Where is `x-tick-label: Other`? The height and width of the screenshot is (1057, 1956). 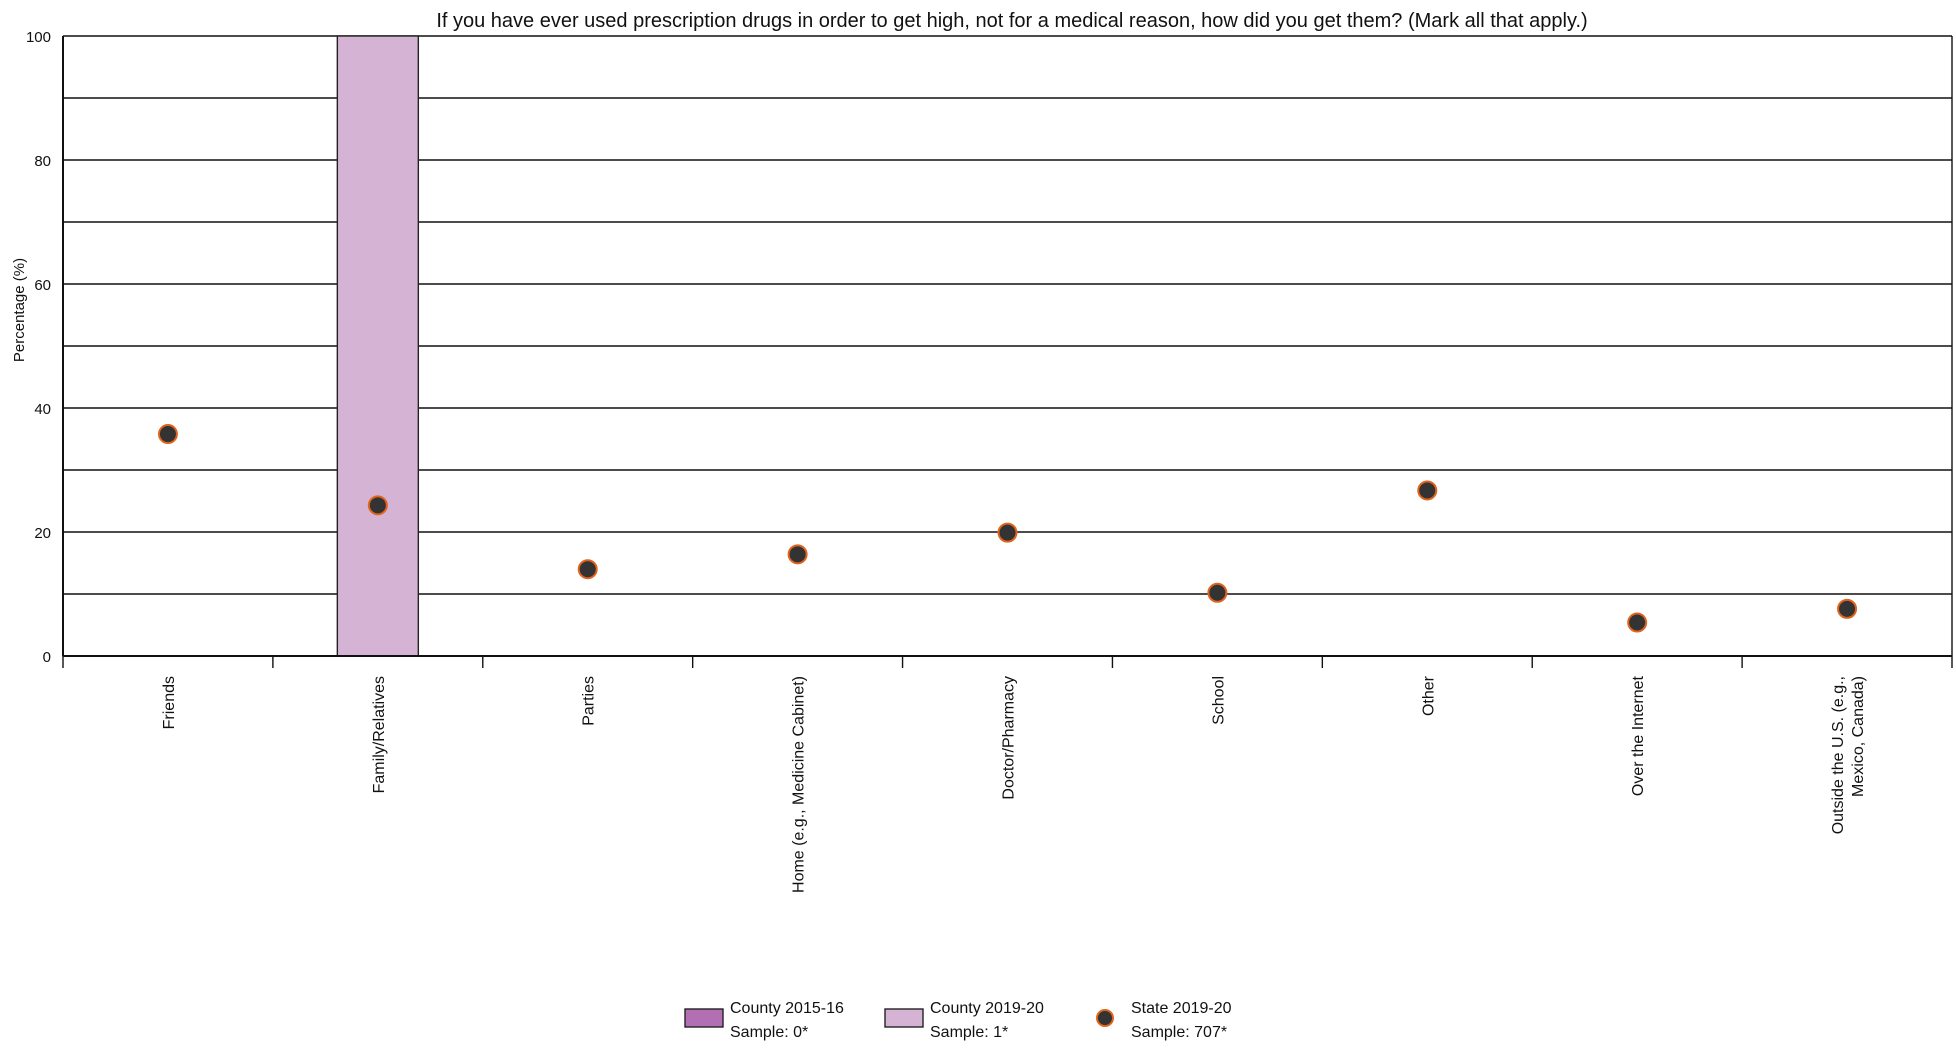 x-tick-label: Other is located at coordinates (1428, 695).